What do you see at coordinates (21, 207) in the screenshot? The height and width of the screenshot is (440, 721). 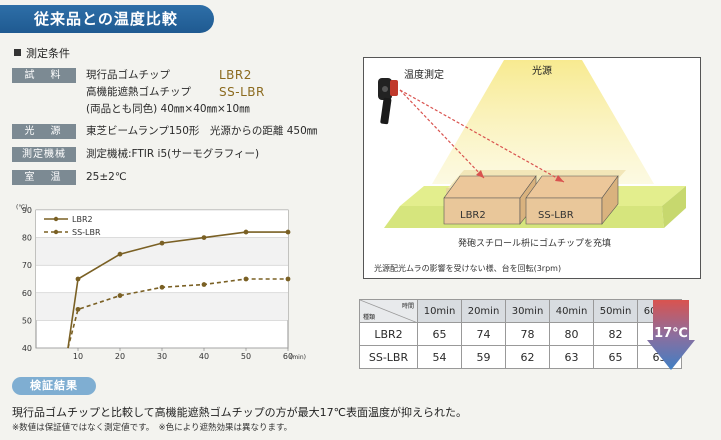 I see `y-unit-label: (℃)` at bounding box center [21, 207].